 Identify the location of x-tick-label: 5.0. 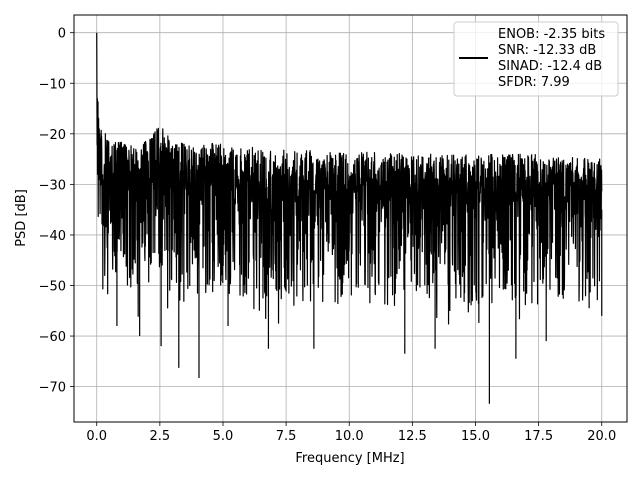
(223, 436).